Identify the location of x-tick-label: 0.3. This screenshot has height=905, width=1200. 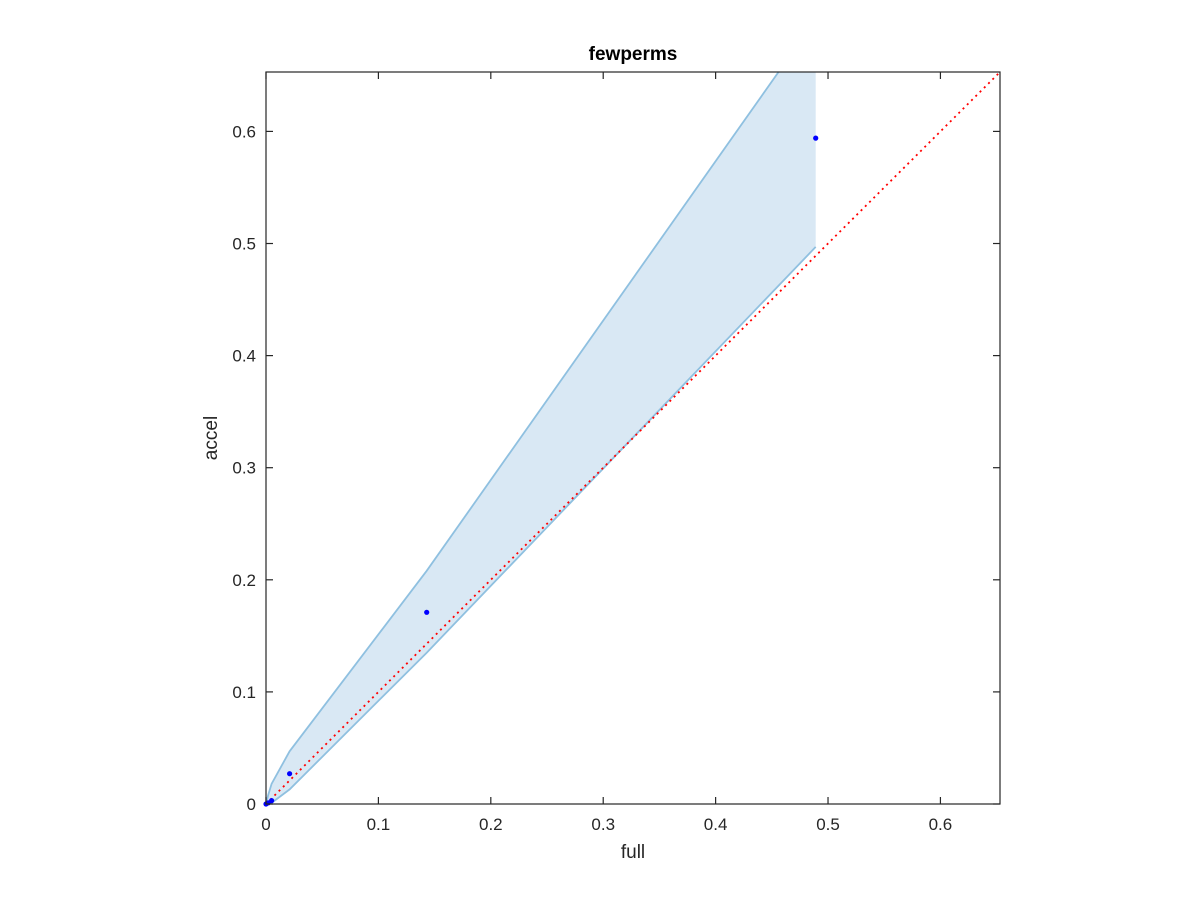
(603, 824).